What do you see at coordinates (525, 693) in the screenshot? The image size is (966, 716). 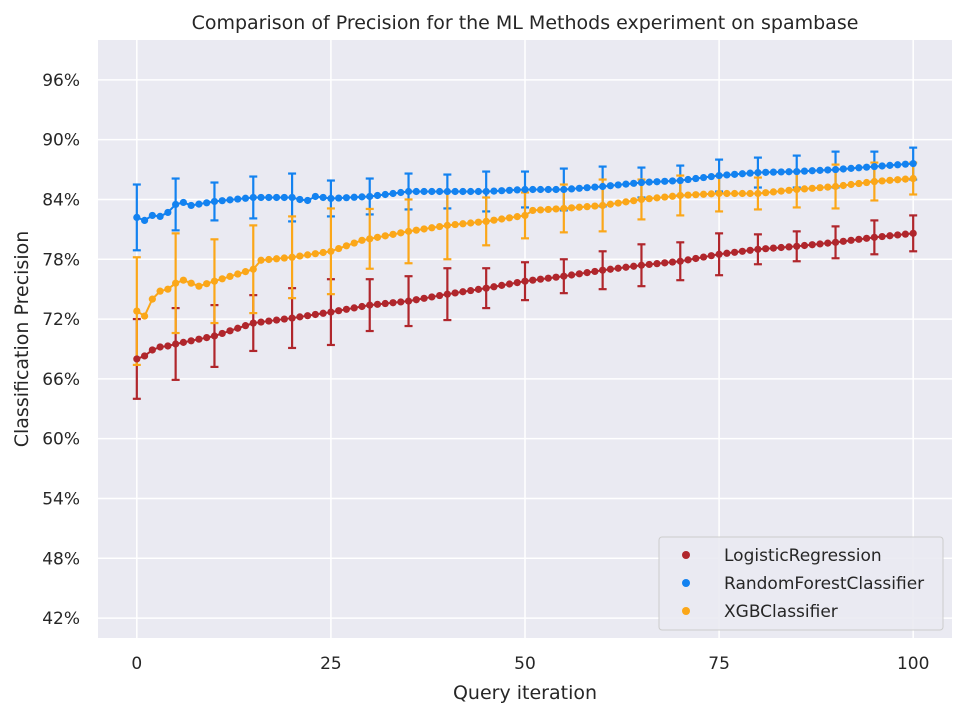 I see `x-axis-label: Query iteration` at bounding box center [525, 693].